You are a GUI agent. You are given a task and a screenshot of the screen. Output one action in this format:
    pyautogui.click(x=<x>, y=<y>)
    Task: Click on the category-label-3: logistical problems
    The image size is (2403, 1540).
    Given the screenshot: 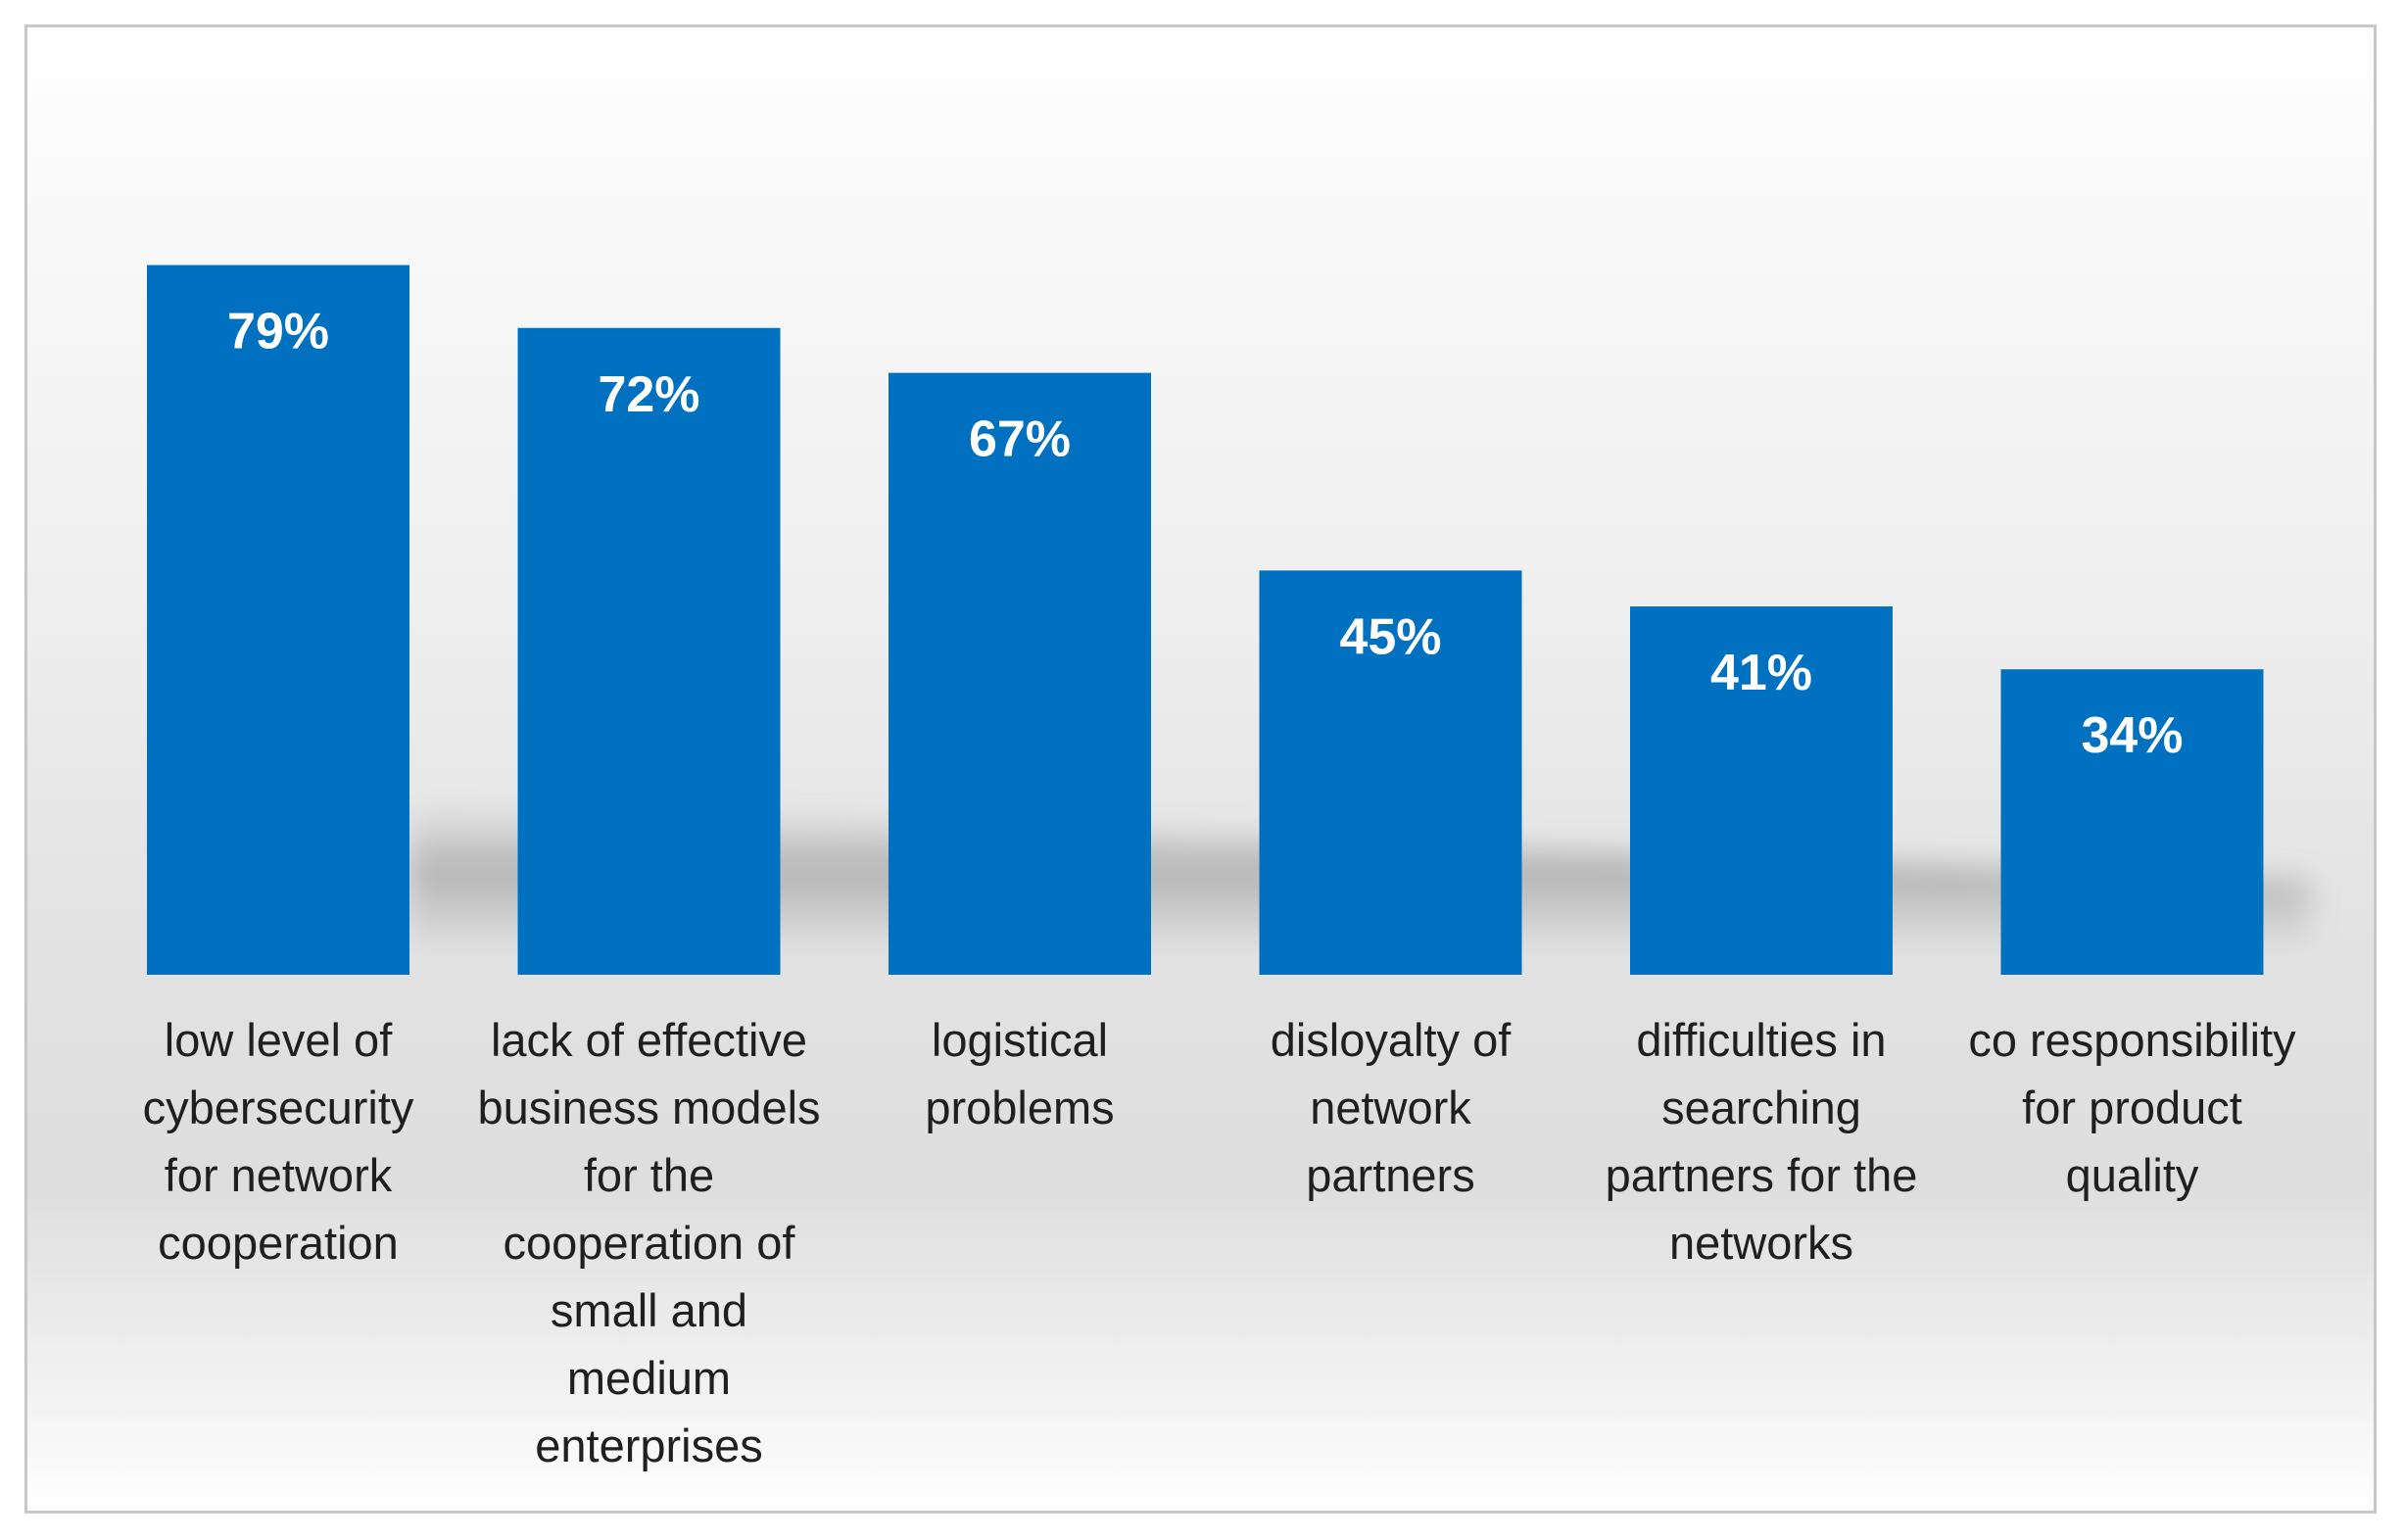 What is the action you would take?
    pyautogui.click(x=1019, y=1073)
    